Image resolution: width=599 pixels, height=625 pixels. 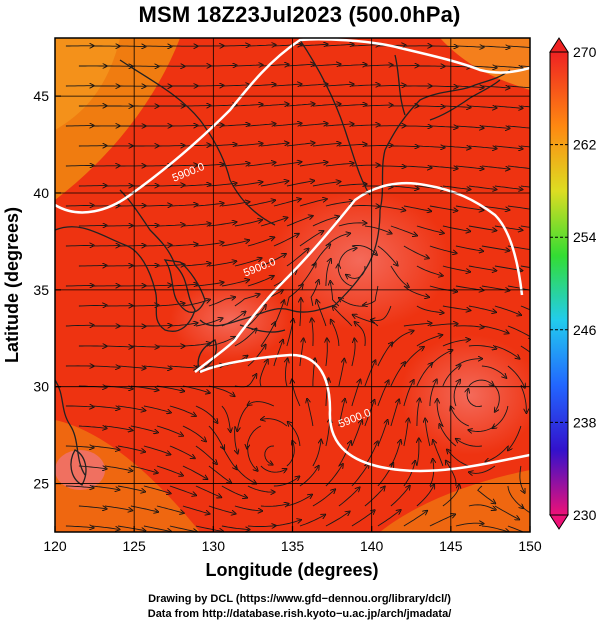 I want to click on colorbar-tick-label: 270, so click(x=585, y=52).